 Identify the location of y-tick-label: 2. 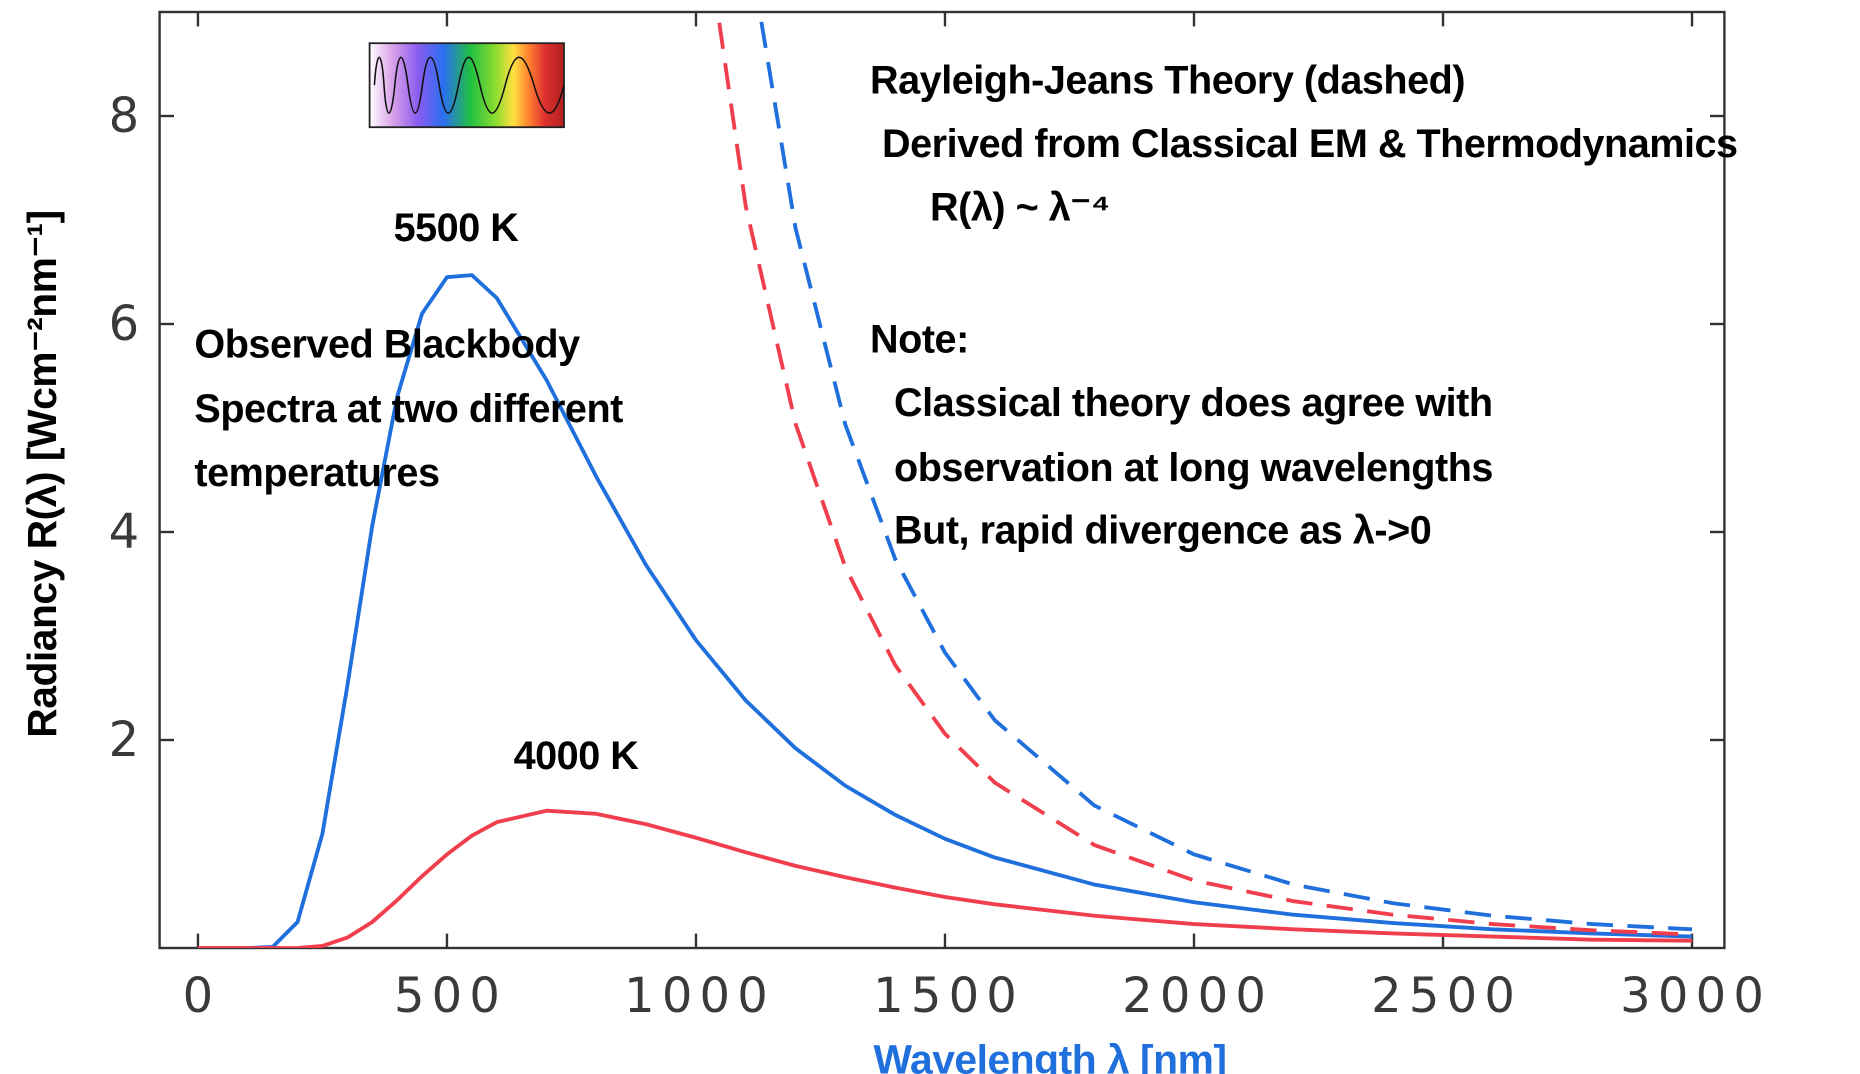
(128, 740).